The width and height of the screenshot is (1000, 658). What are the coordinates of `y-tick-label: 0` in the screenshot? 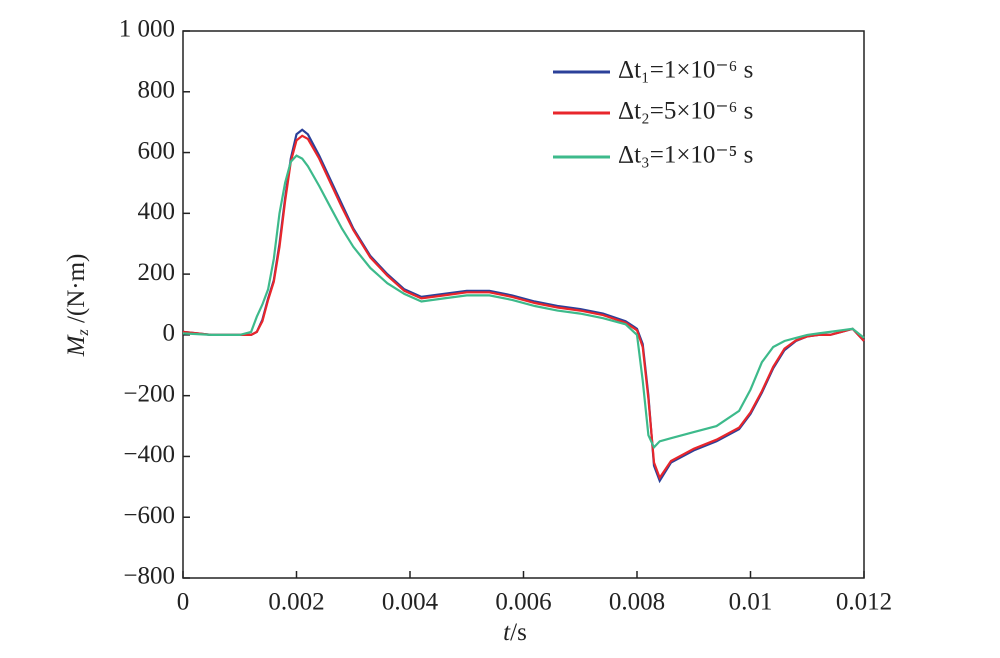 It's located at (169, 333).